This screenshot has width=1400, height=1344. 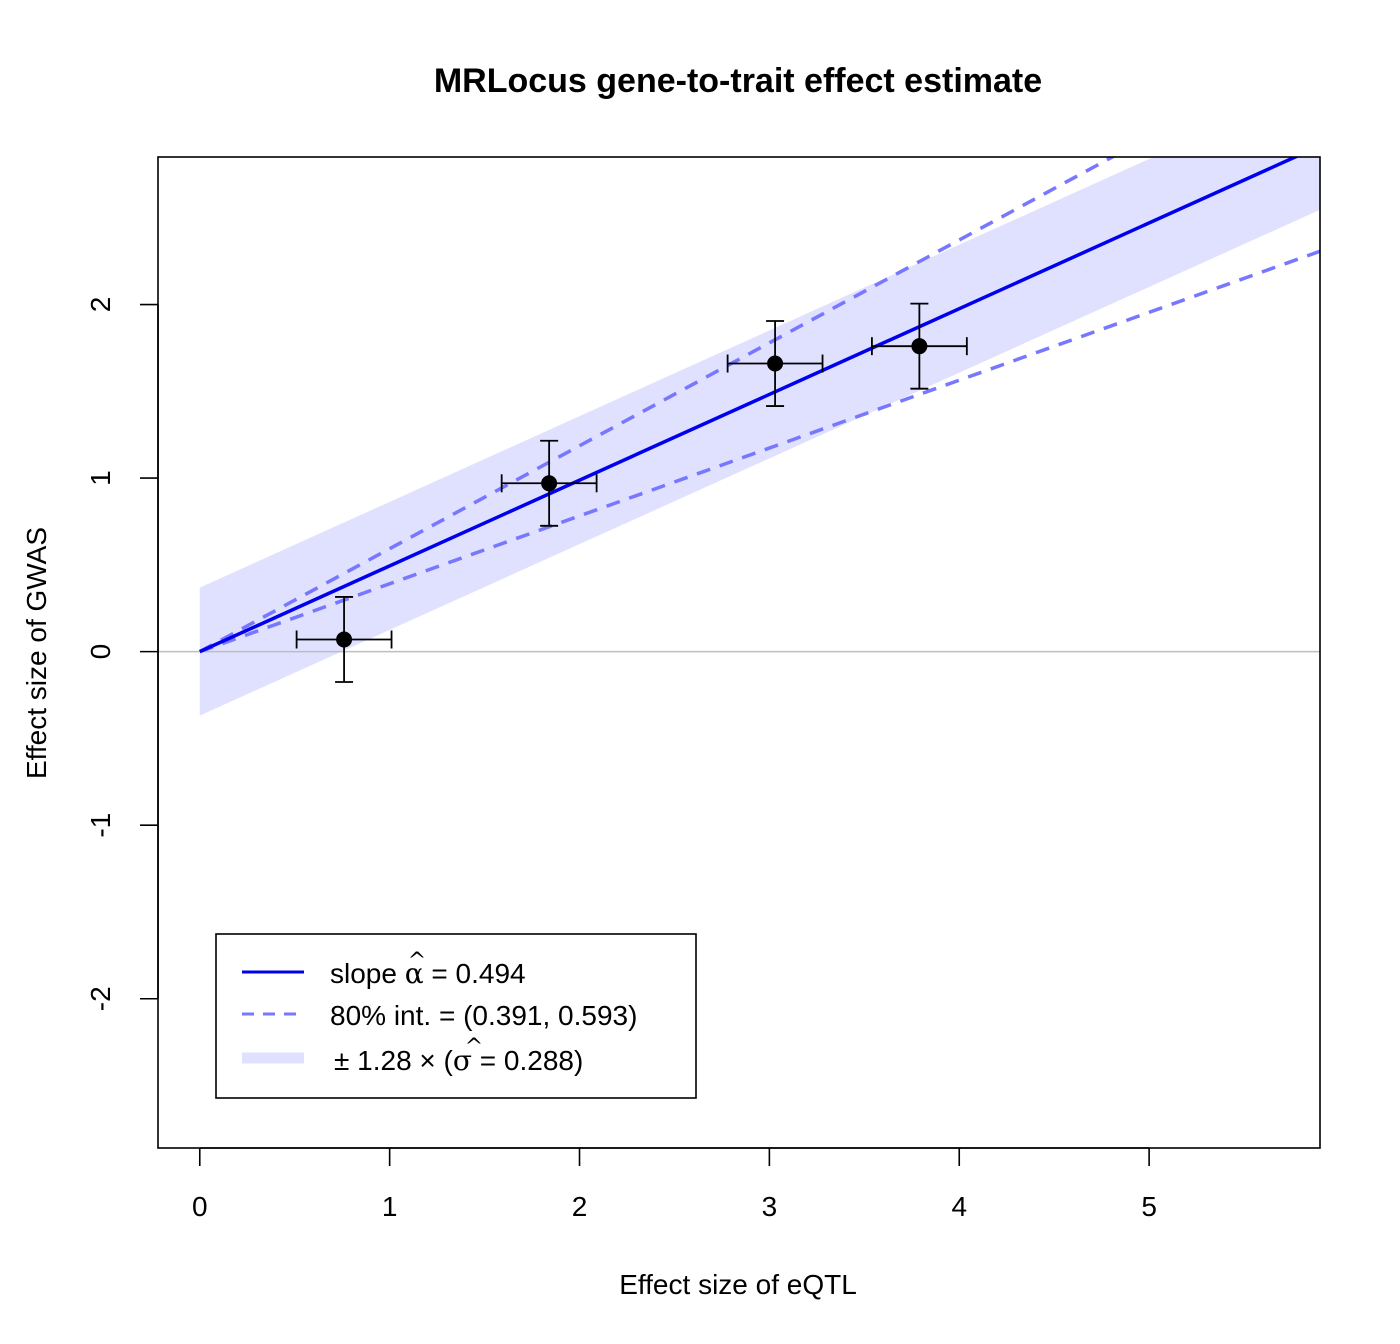 What do you see at coordinates (200, 1206) in the screenshot?
I see `x-tick-label: 0` at bounding box center [200, 1206].